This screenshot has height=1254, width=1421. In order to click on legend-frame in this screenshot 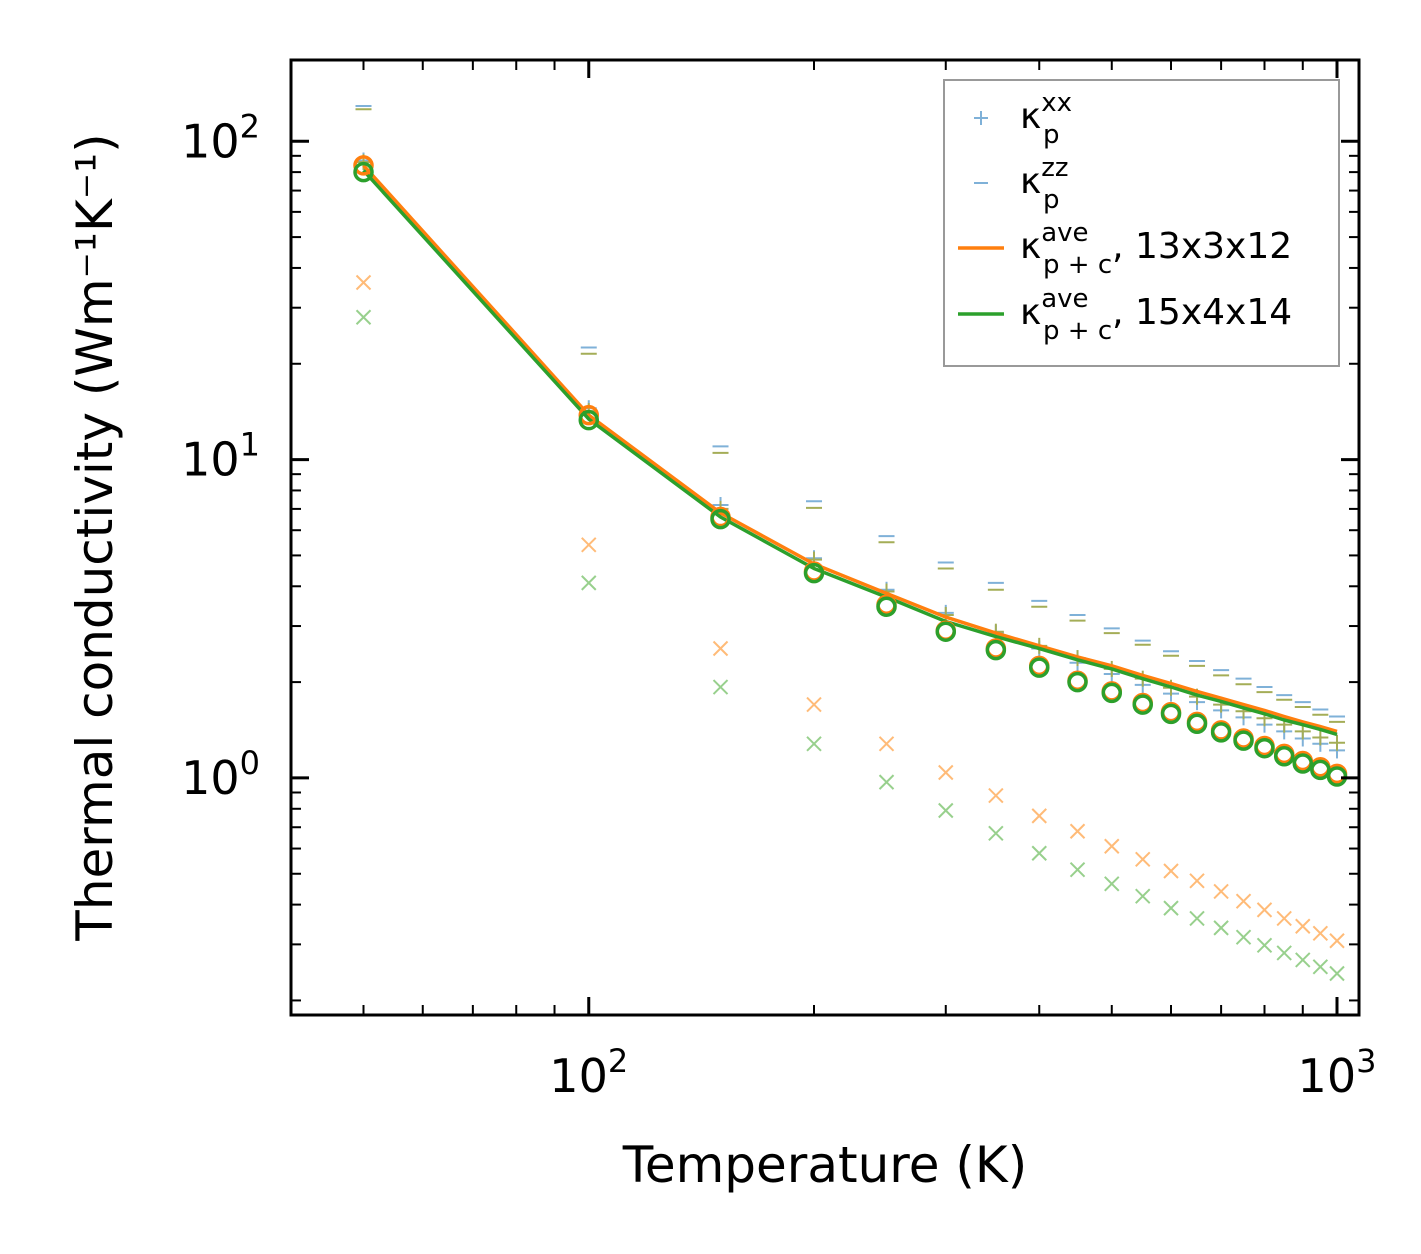, I will do `click(1141, 223)`.